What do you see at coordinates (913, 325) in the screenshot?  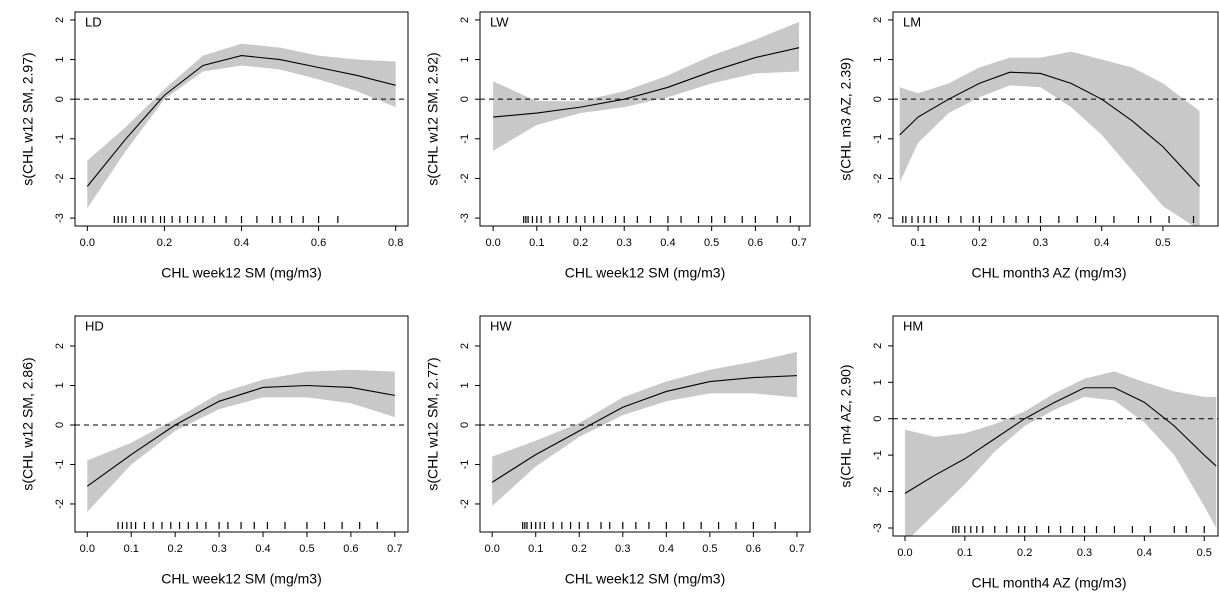 I see `panel-title: HM` at bounding box center [913, 325].